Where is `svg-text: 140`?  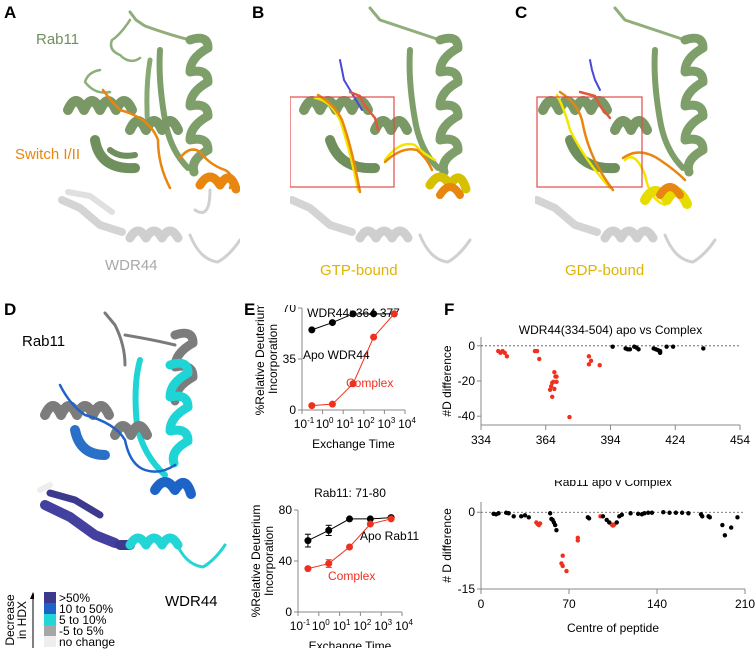
svg-text: 140 is located at coordinates (657, 604).